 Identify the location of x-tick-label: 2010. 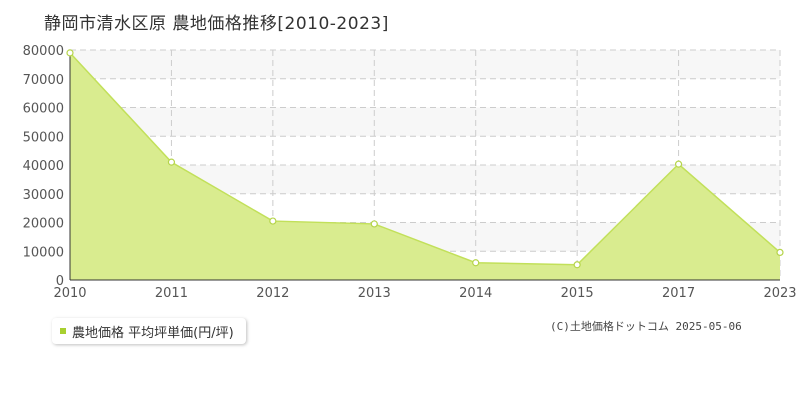
(69, 293).